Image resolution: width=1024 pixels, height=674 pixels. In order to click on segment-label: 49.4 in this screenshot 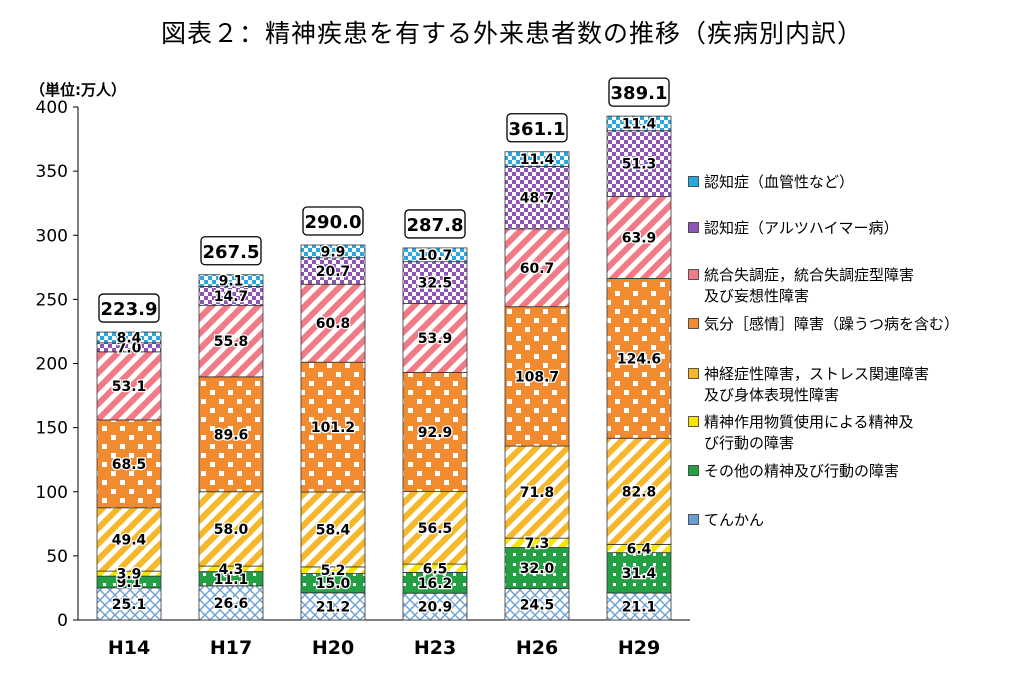, I will do `click(129, 540)`.